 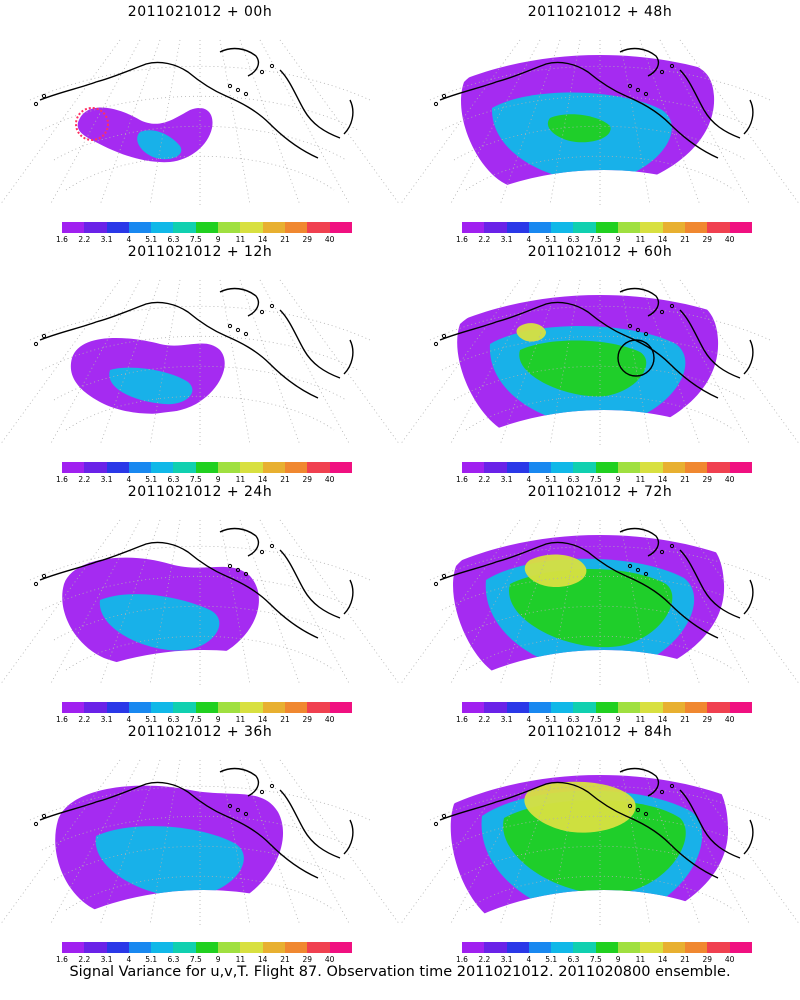 What do you see at coordinates (200, 252) in the screenshot?
I see `panel-title: 2011021012 + 12h` at bounding box center [200, 252].